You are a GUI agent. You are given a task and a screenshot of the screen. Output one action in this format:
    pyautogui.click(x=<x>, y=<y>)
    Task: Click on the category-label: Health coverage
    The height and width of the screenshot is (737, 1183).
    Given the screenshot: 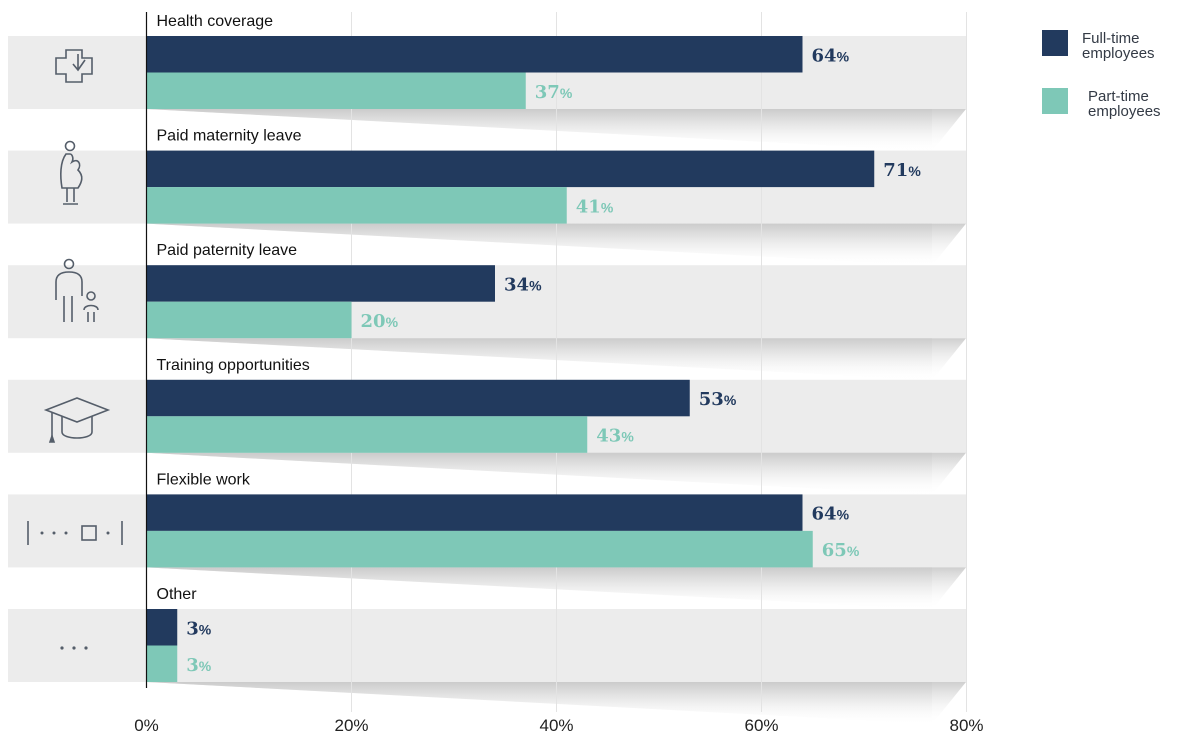 What is the action you would take?
    pyautogui.click(x=215, y=21)
    